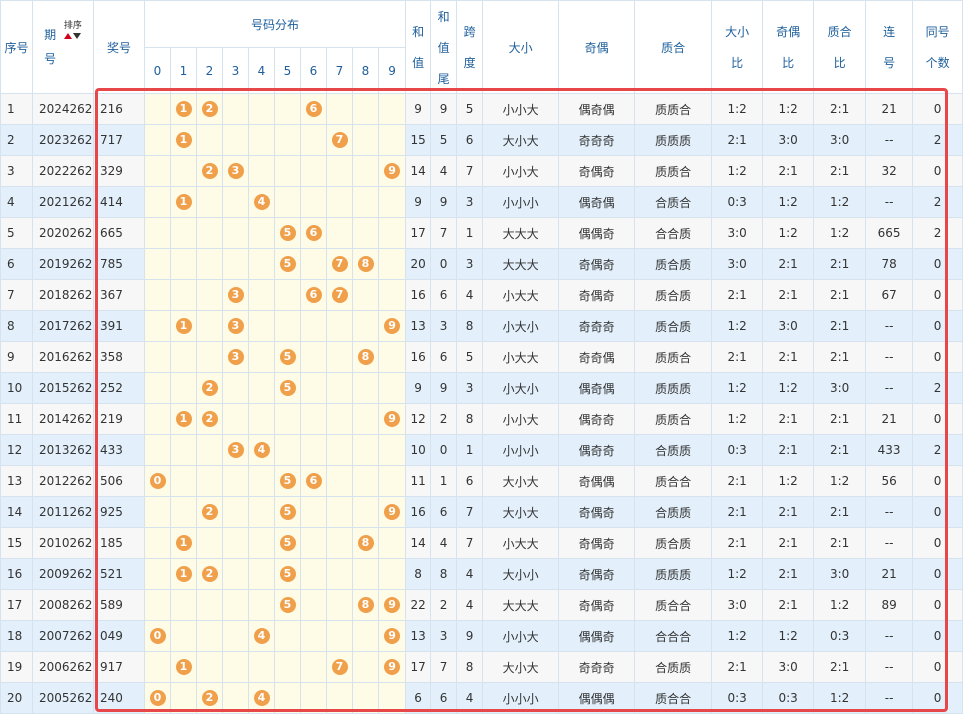  I want to click on parity-pattern-cell: 奇偶奇, so click(597, 295).